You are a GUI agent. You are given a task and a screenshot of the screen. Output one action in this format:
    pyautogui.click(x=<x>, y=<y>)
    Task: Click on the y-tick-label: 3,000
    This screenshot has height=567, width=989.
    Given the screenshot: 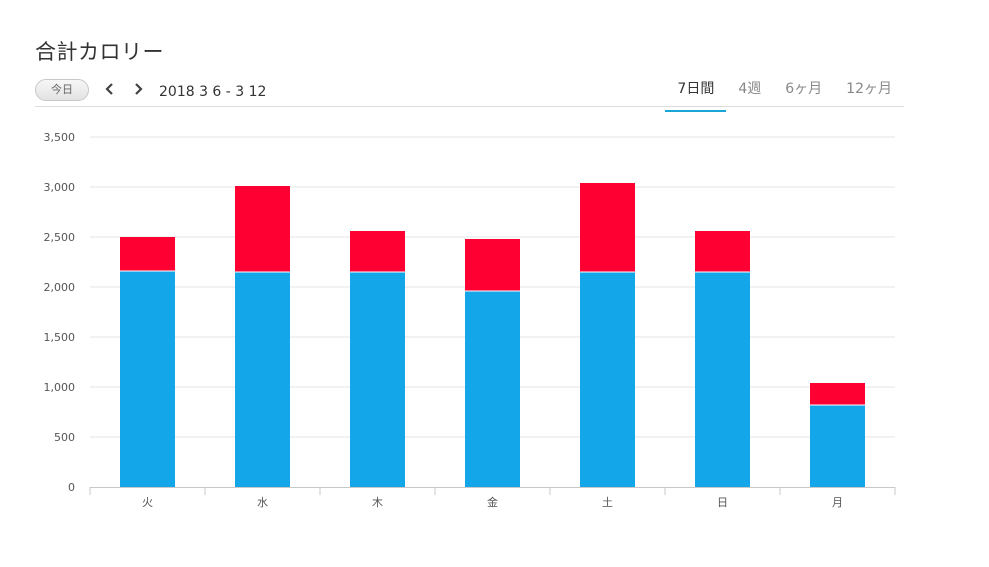 What is the action you would take?
    pyautogui.click(x=60, y=187)
    